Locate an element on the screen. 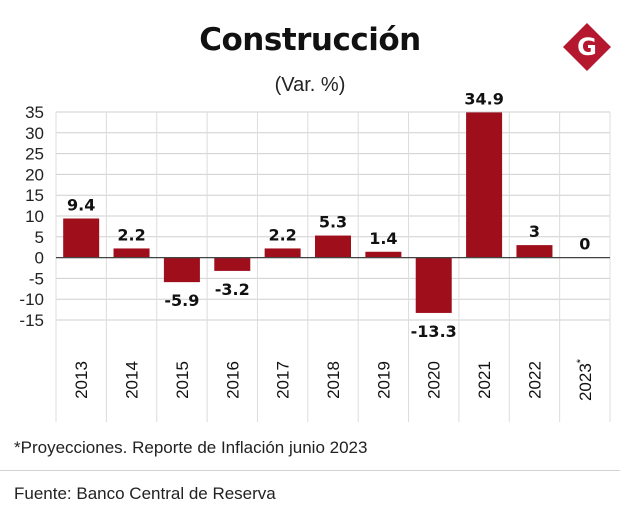  y-tick-label: -5 is located at coordinates (36, 278).